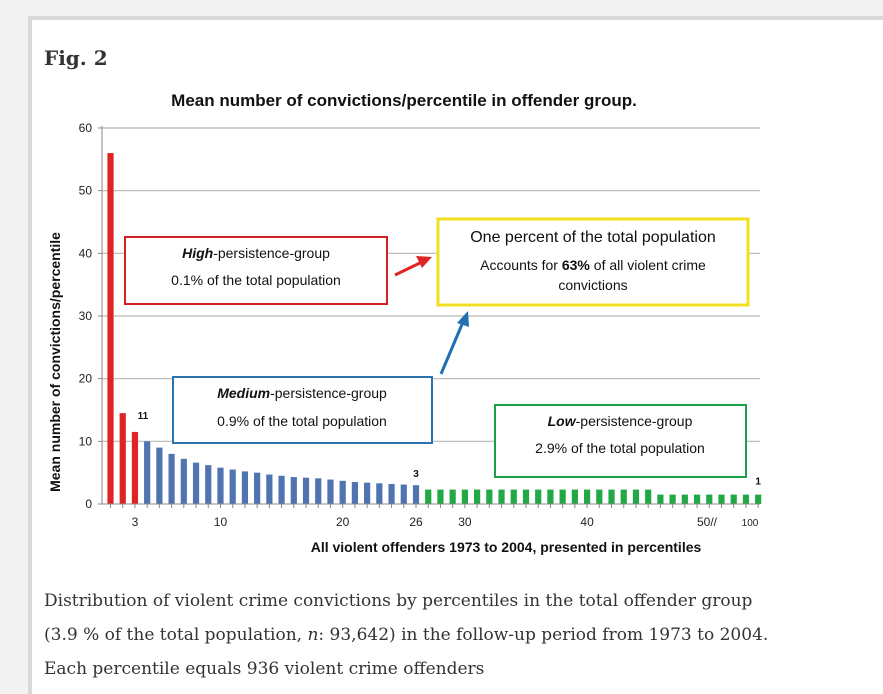 This screenshot has height=694, width=883. What do you see at coordinates (243, 393) in the screenshot?
I see `medium-persistence-title-em: Medium` at bounding box center [243, 393].